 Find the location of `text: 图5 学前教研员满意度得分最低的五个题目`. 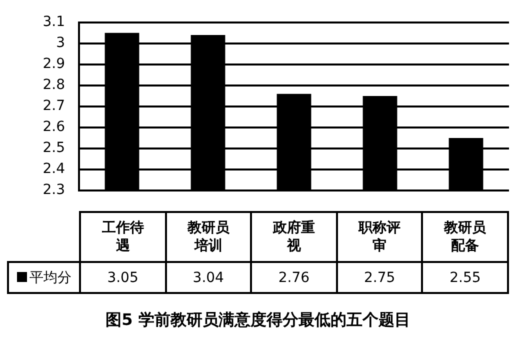

text: 图5 学前教研员满意度得分最低的五个题目 is located at coordinates (258, 320).